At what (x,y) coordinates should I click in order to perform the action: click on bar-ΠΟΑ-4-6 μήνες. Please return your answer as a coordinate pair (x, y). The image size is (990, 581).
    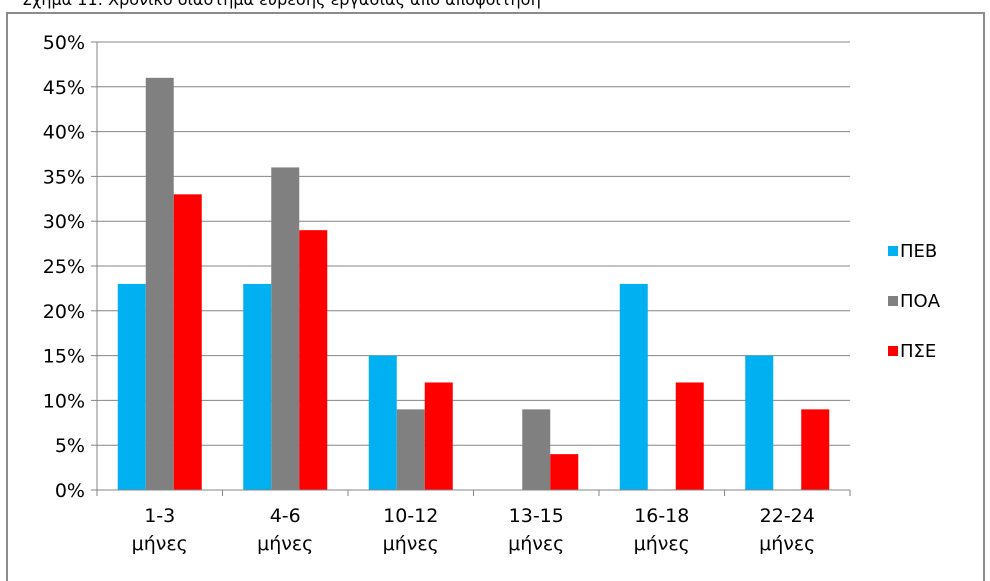
    Looking at the image, I should click on (285, 328).